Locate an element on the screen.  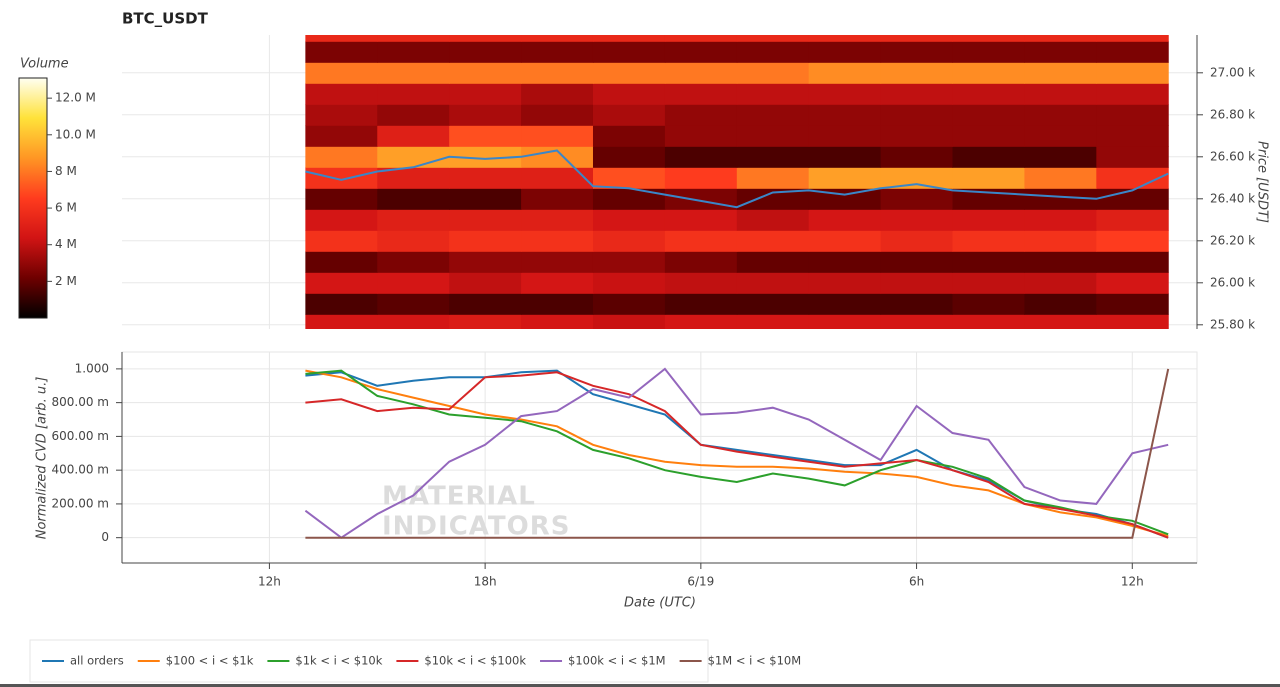
watermark: INDICATORS is located at coordinates (476, 527).